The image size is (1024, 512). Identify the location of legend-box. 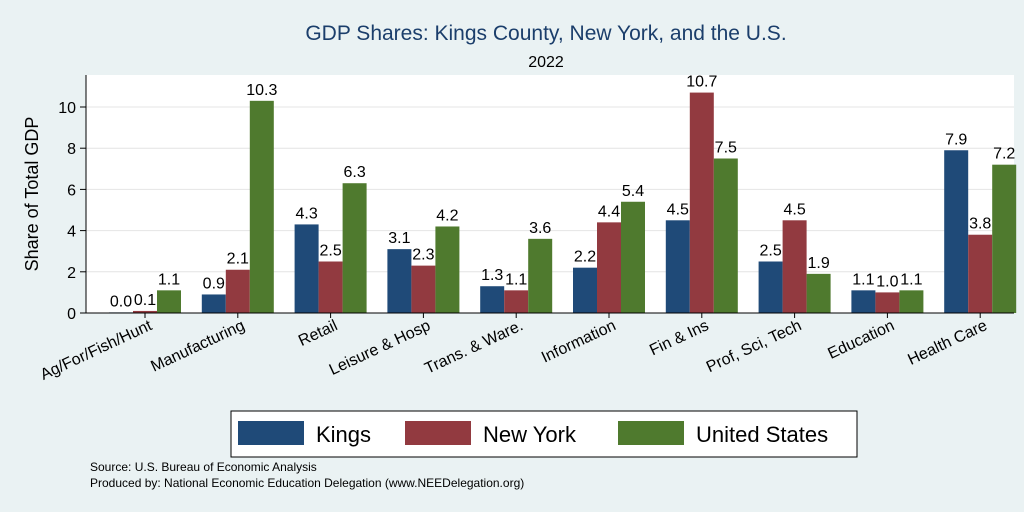
(544, 434).